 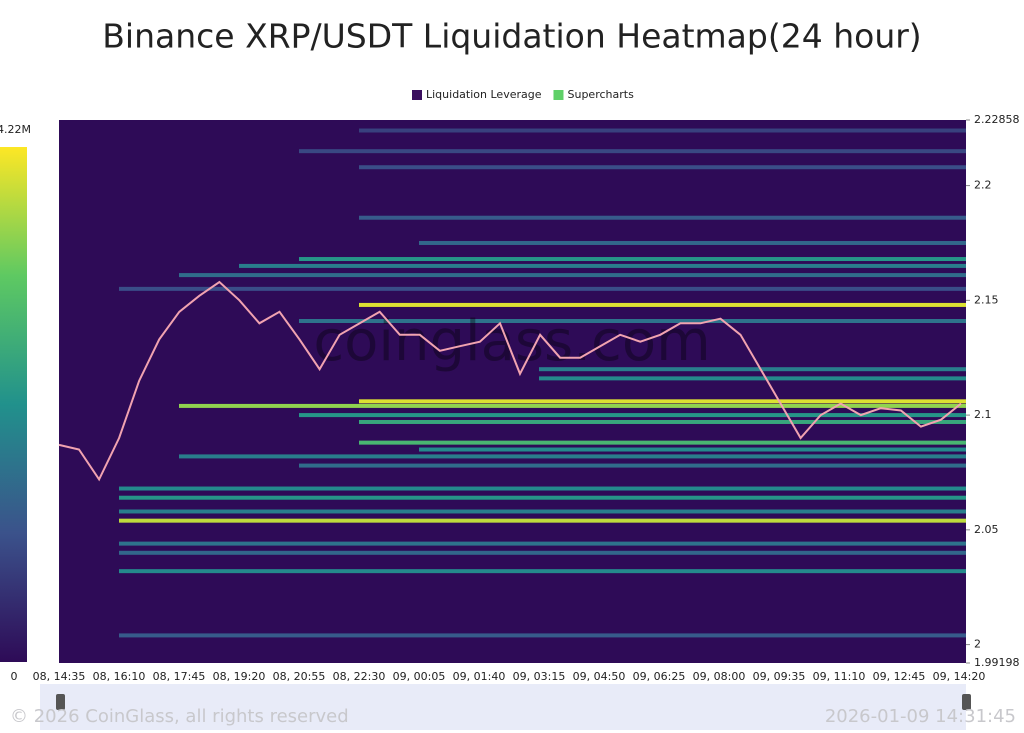 What do you see at coordinates (15, 129) in the screenshot?
I see `colorbar-label: 4.22M` at bounding box center [15, 129].